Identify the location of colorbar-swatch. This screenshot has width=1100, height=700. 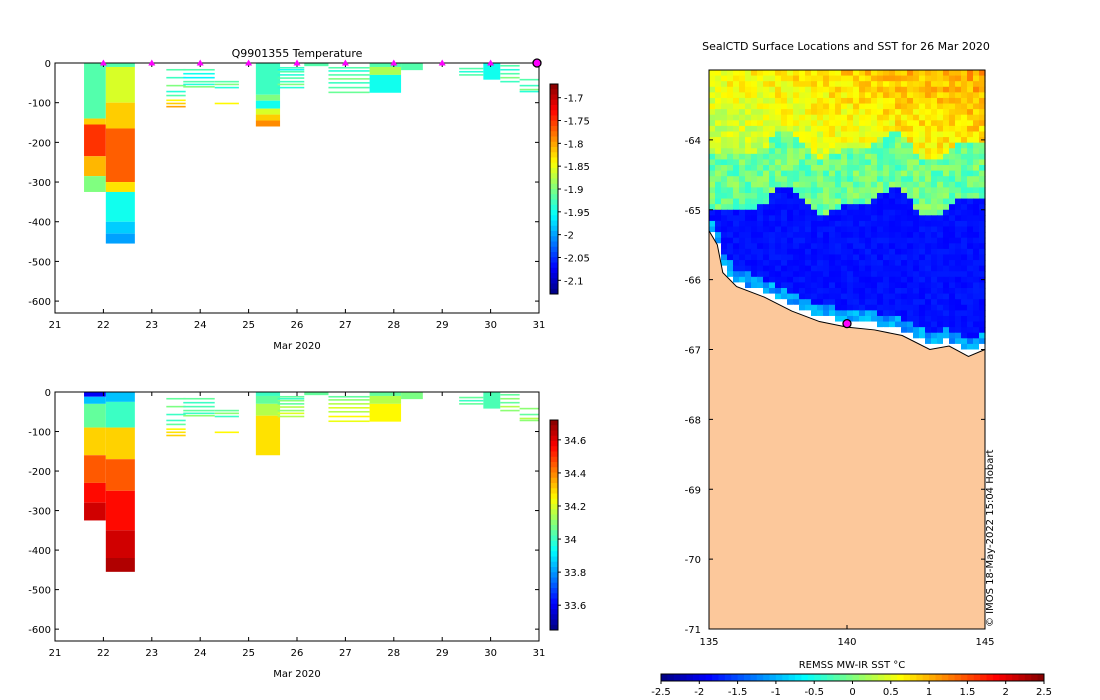
(554, 564).